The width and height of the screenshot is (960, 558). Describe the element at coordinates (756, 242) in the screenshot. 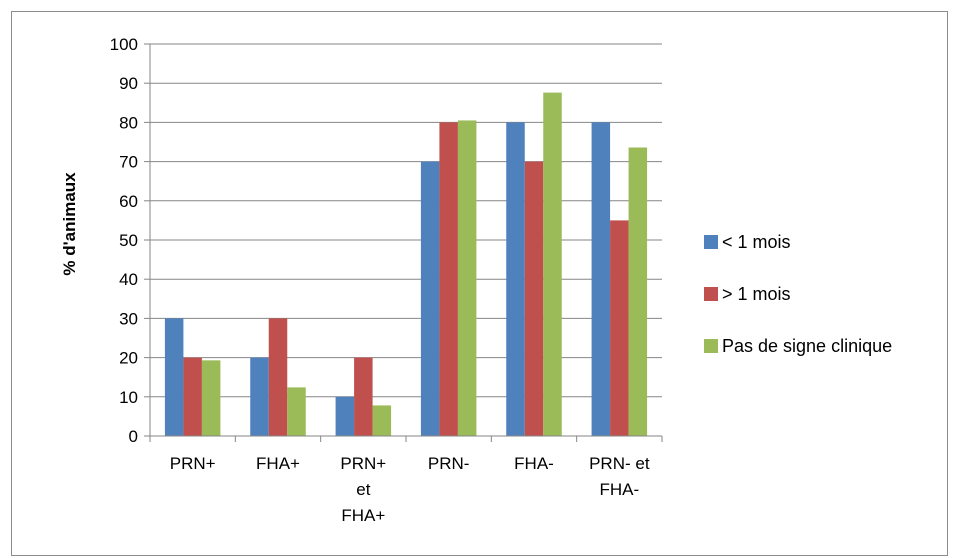

I see `legend-label: < 1 mois` at that location.